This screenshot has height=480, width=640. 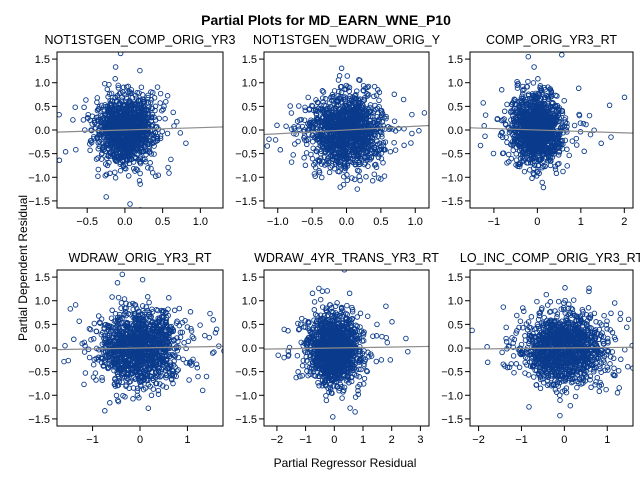 What do you see at coordinates (346, 222) in the screenshot?
I see `x-tick-label: 0.0` at bounding box center [346, 222].